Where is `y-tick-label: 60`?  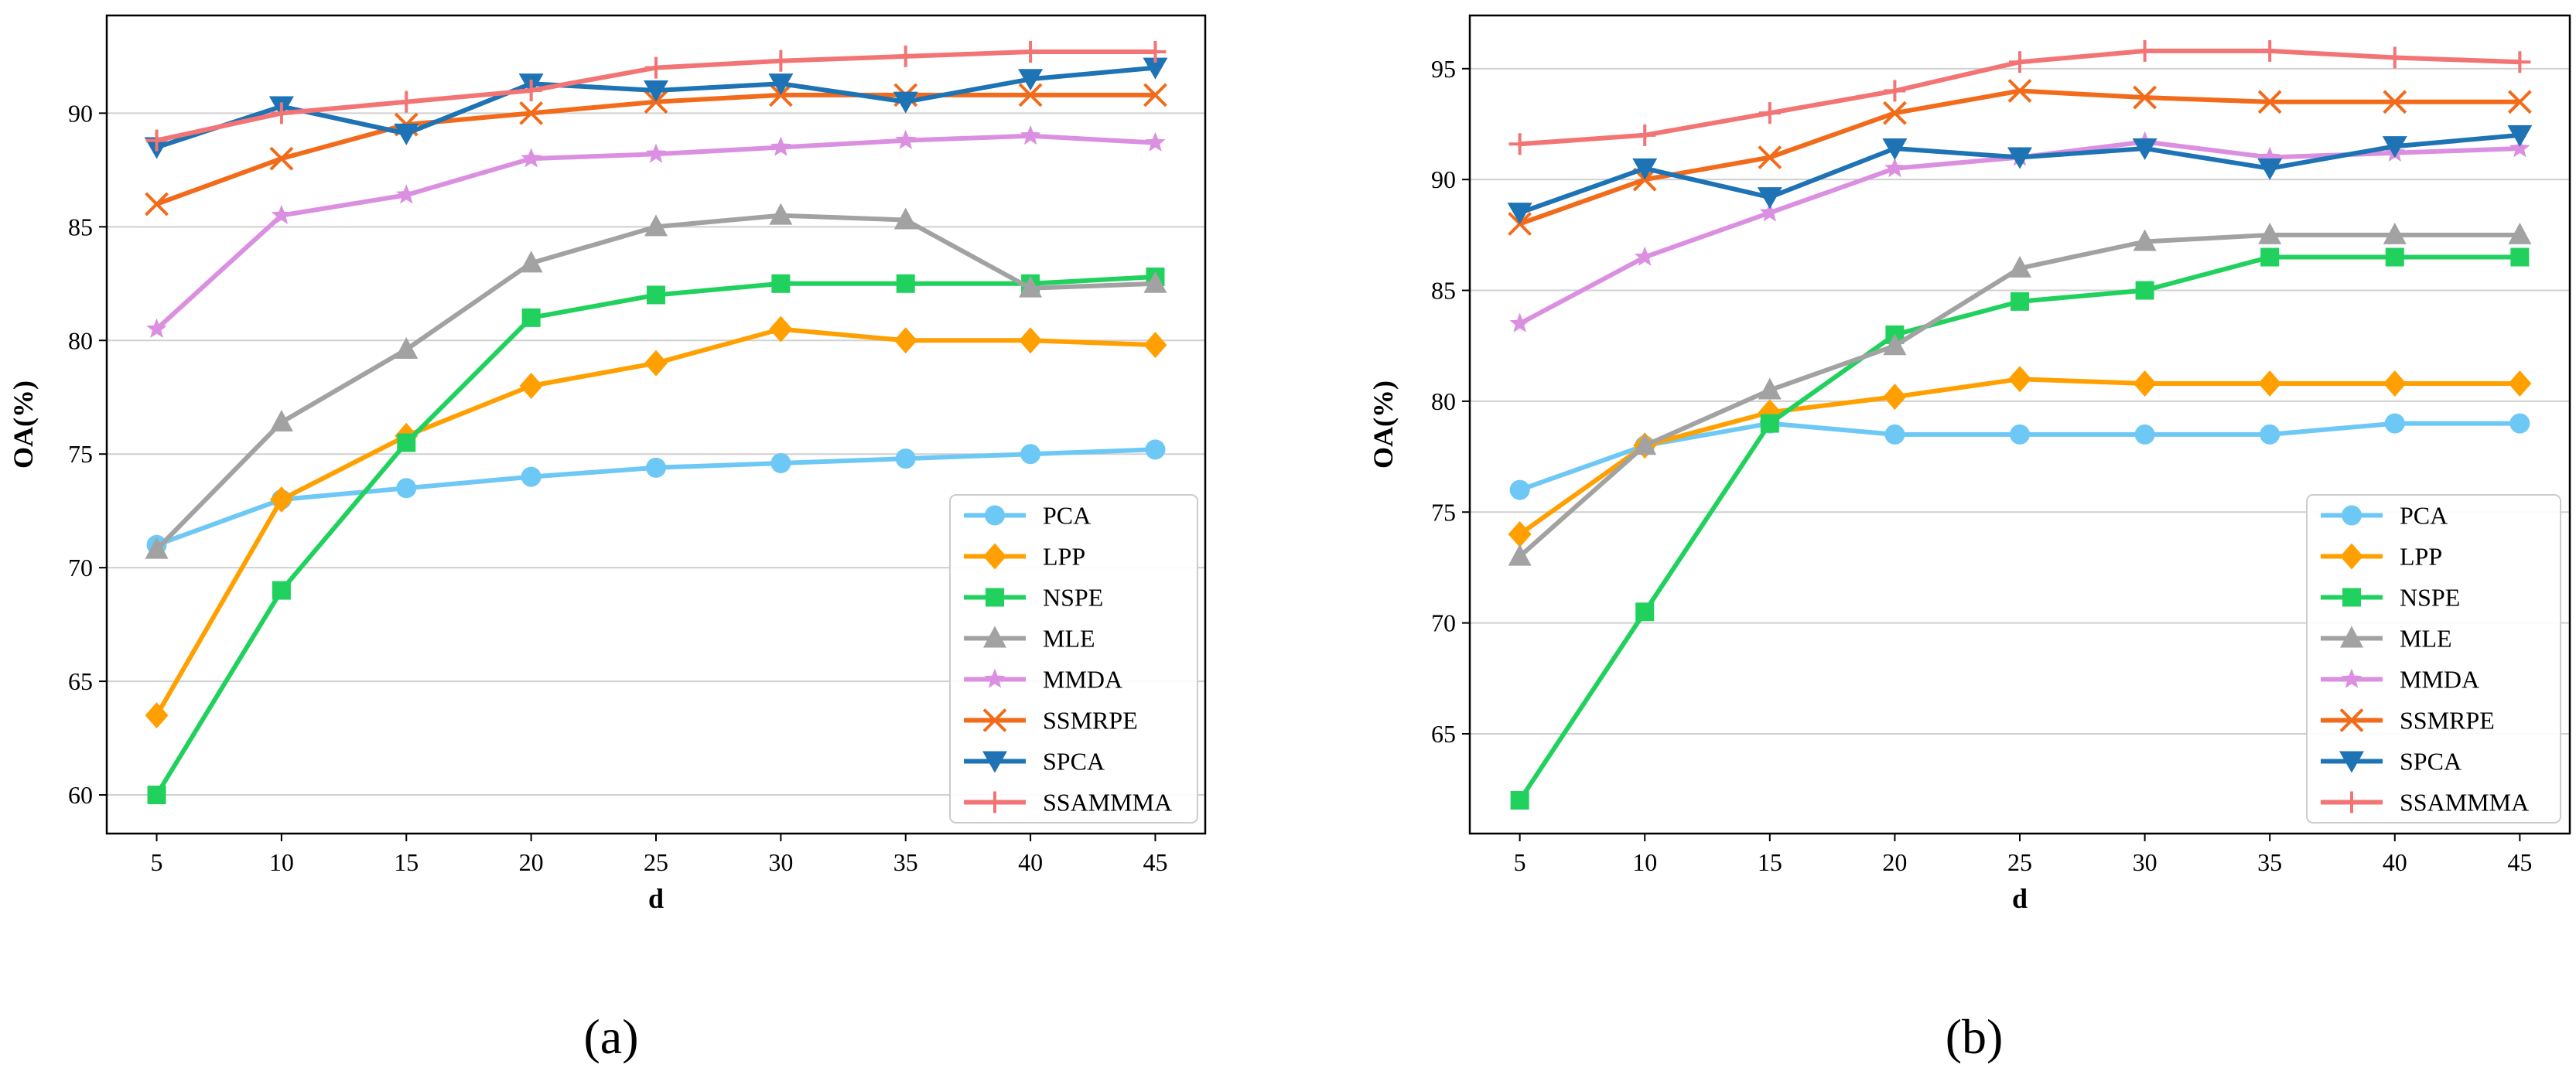 y-tick-label: 60 is located at coordinates (80, 795).